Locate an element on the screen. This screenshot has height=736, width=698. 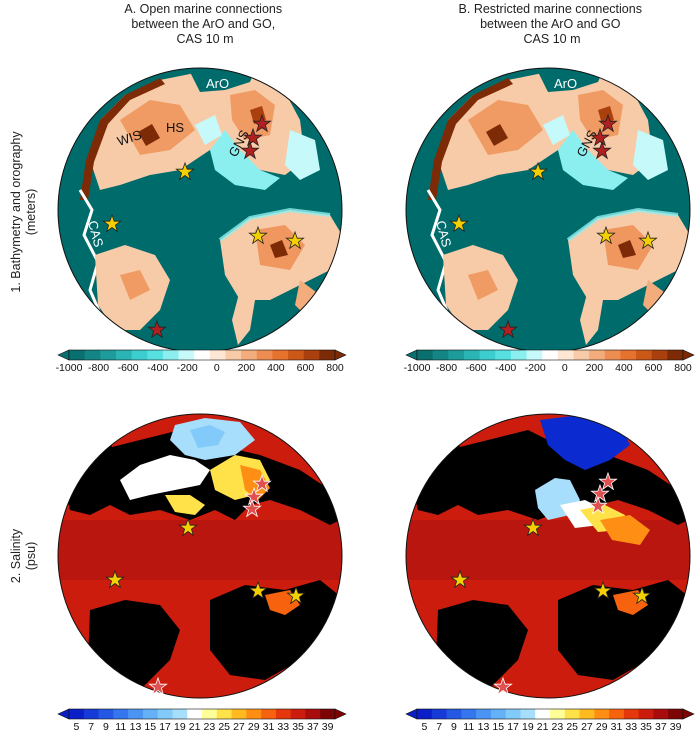
label-cas-a: CAS is located at coordinates (95, 234).